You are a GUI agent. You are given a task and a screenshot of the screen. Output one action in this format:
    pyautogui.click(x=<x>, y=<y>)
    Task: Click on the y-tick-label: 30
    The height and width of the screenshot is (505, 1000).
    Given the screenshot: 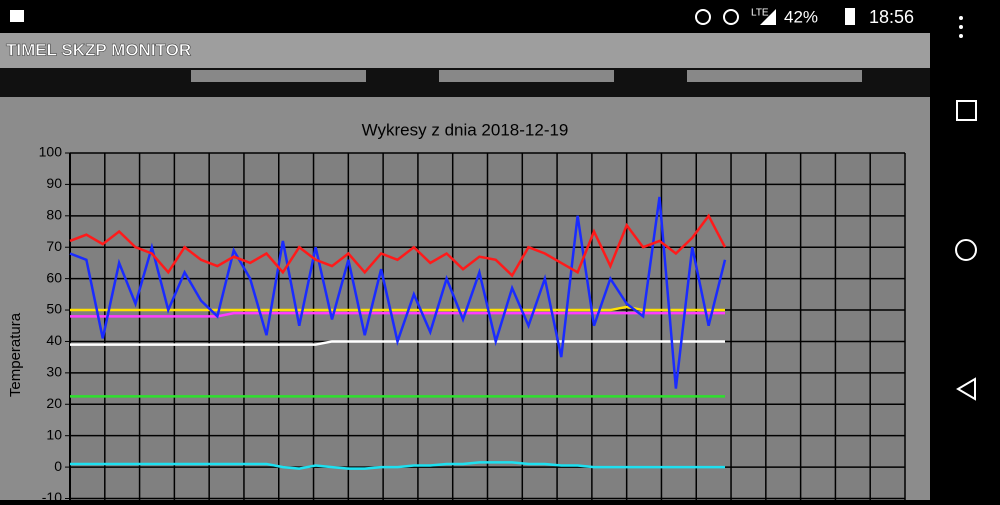 What is the action you would take?
    pyautogui.click(x=54, y=372)
    